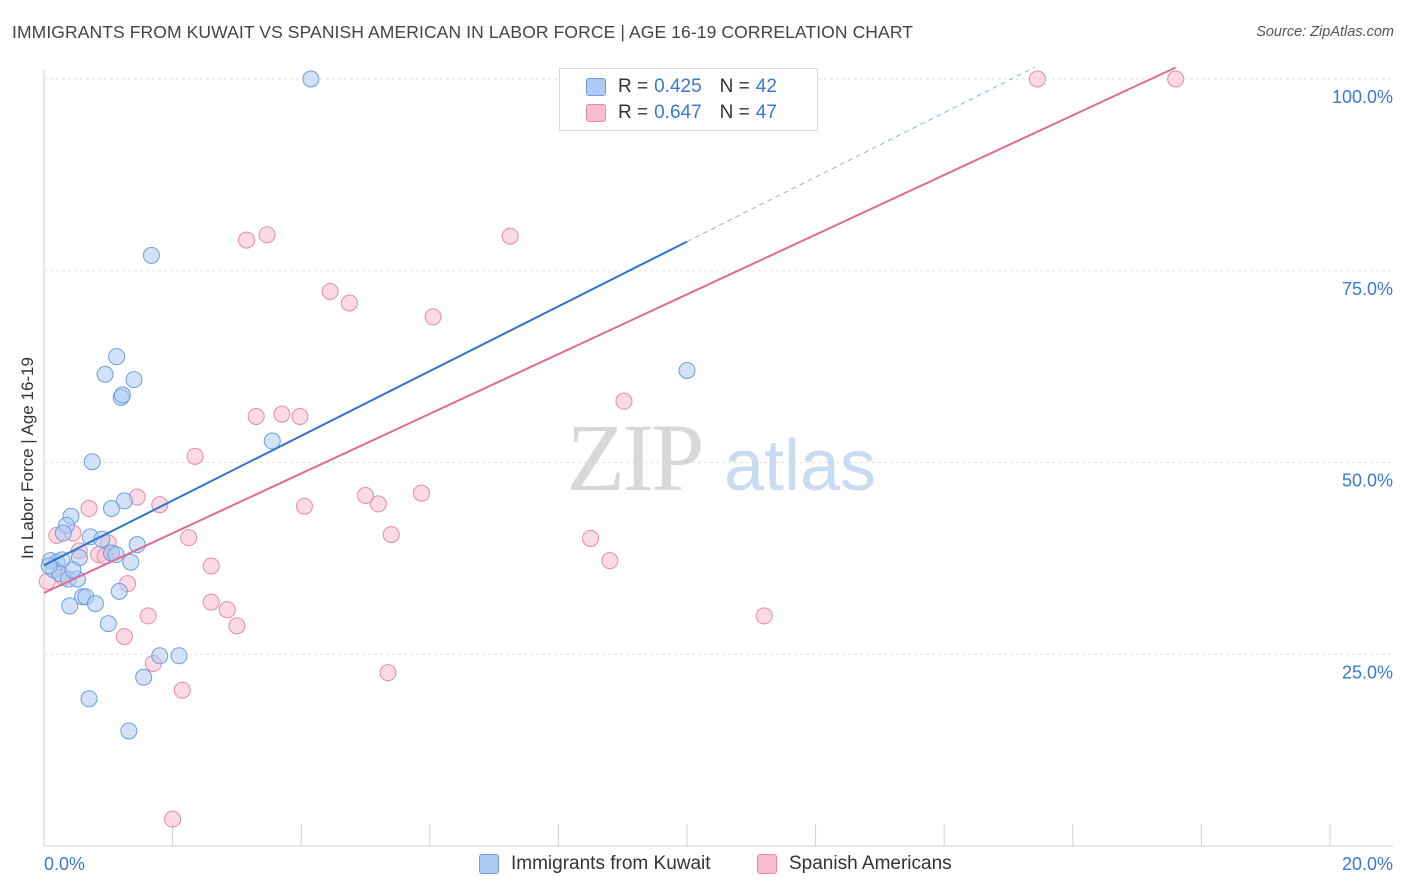 Image resolution: width=1406 pixels, height=892 pixels. Describe the element at coordinates (800, 466) in the screenshot. I see `watermark-atlas: atlas` at that location.